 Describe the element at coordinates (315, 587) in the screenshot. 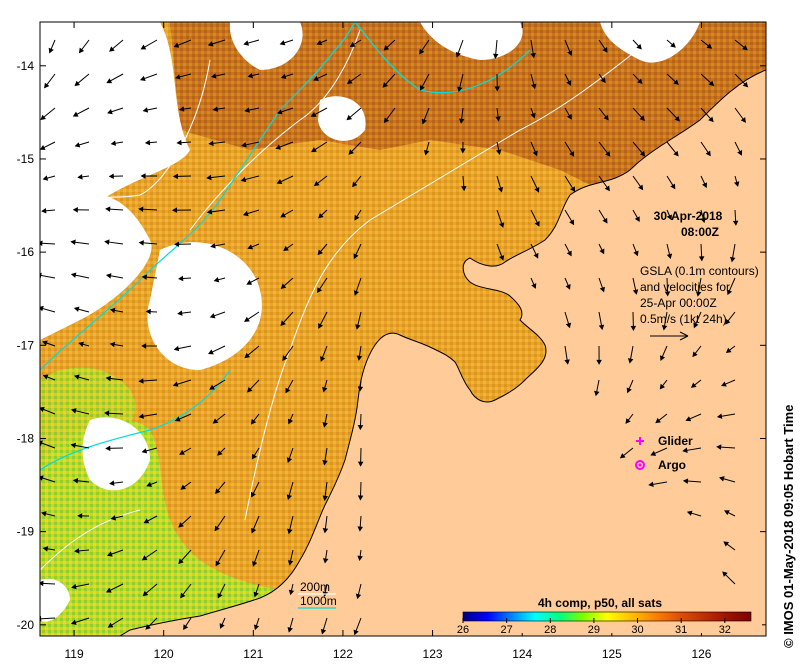

I see `isobath-200-label: 200m` at that location.